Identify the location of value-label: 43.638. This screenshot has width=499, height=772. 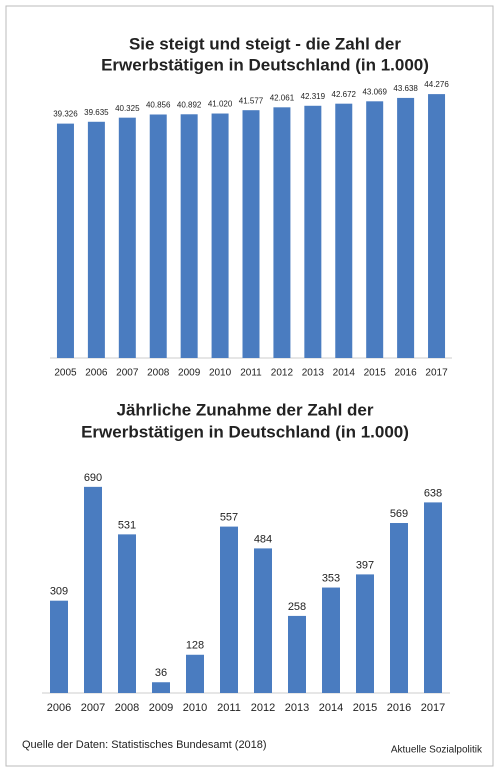
(405, 88).